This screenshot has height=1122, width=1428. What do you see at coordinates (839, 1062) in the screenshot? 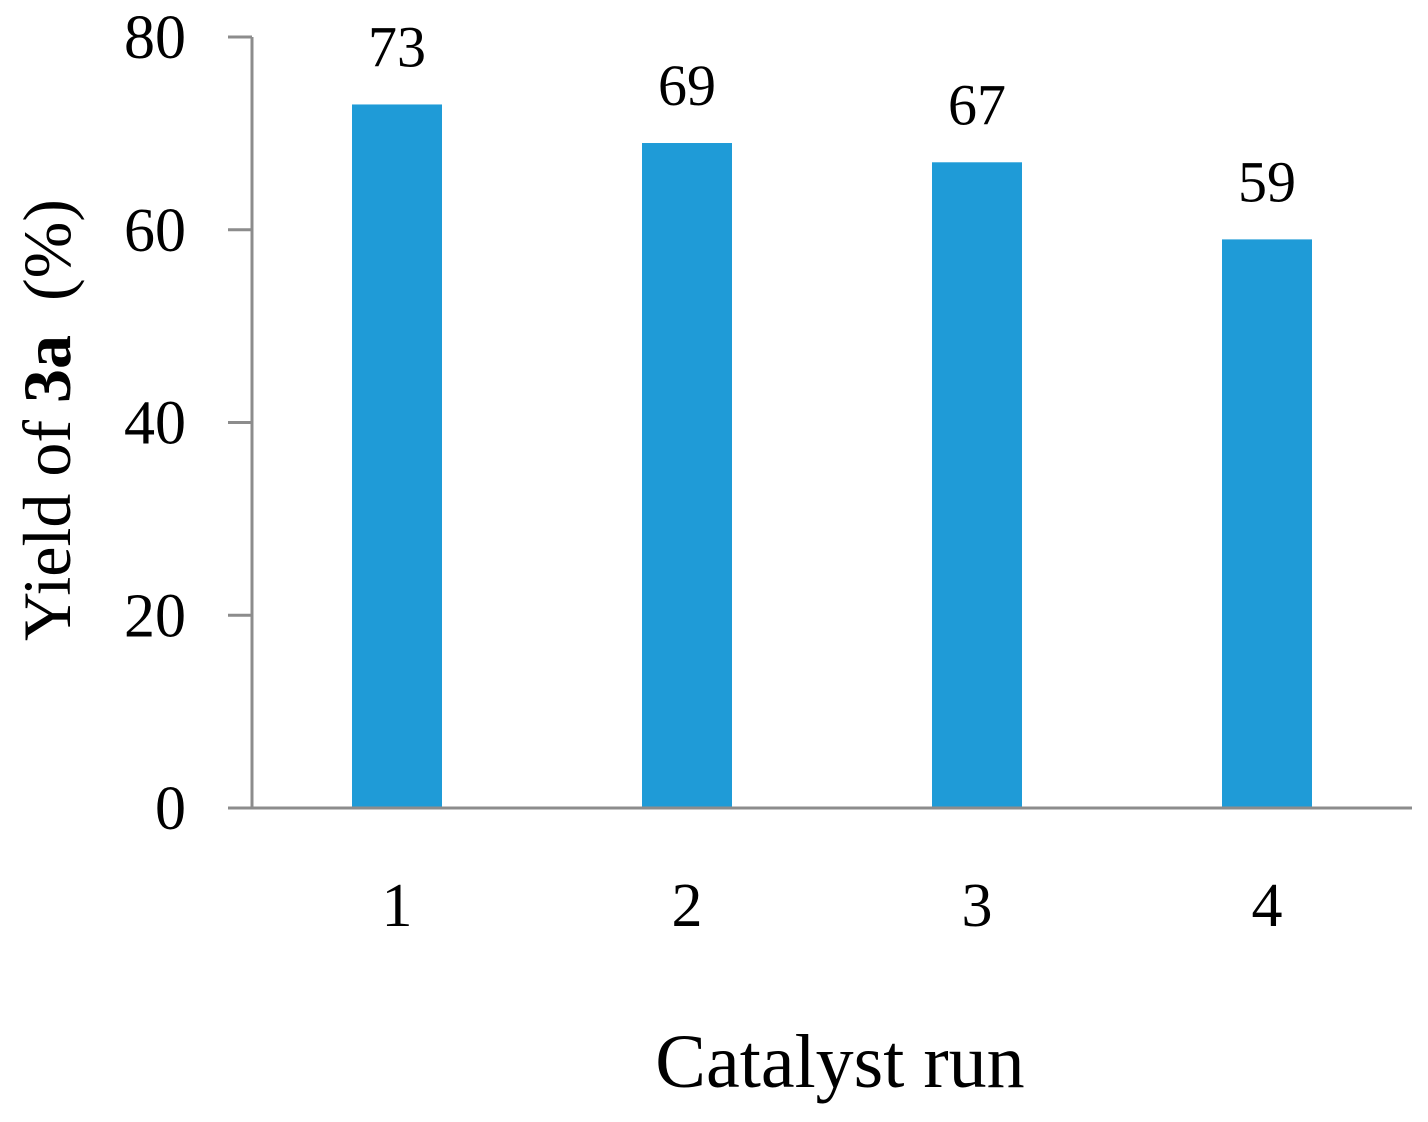
I see `x-axis-title: Catalyst run` at bounding box center [839, 1062].